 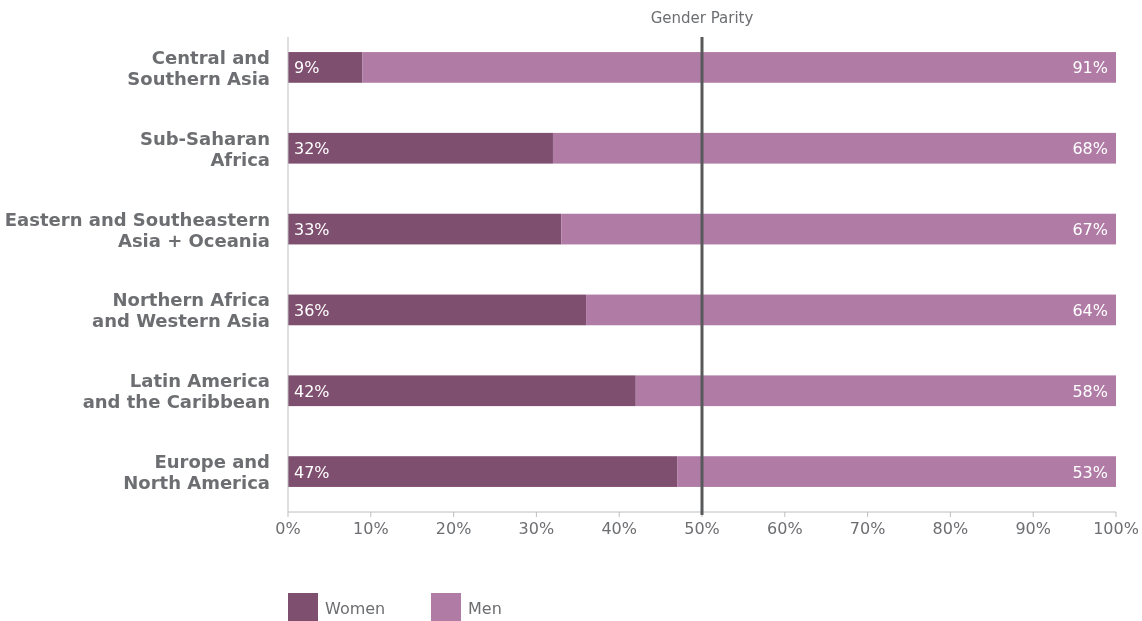 I want to click on data-label: 53%, so click(x=1090, y=472).